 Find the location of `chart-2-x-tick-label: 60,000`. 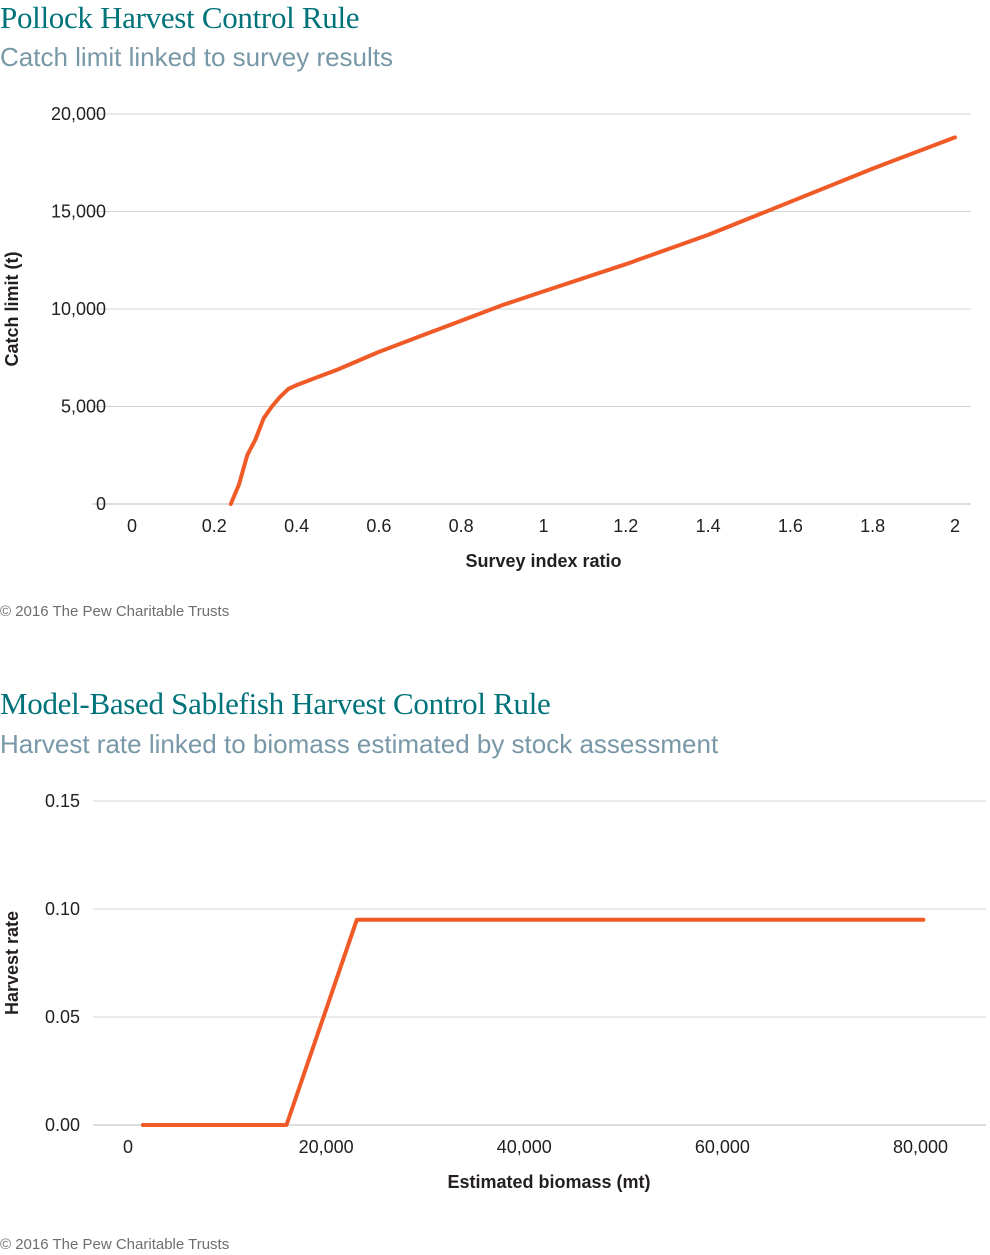

chart-2-x-tick-label: 60,000 is located at coordinates (722, 1147).